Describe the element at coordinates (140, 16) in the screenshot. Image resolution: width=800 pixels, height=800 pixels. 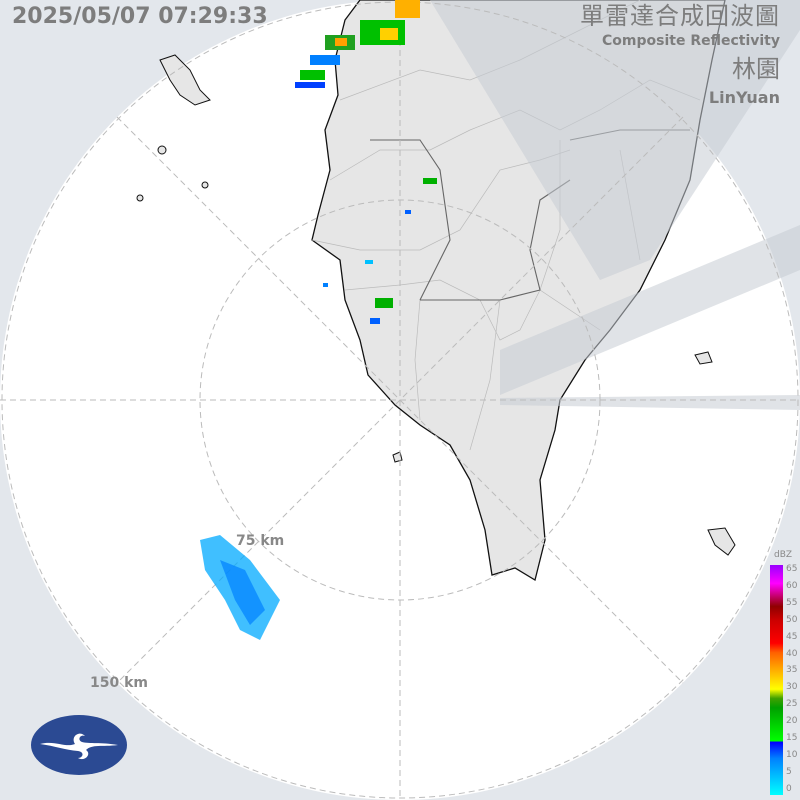
I see `timestamp: 2025/05/07 07:29:33` at that location.